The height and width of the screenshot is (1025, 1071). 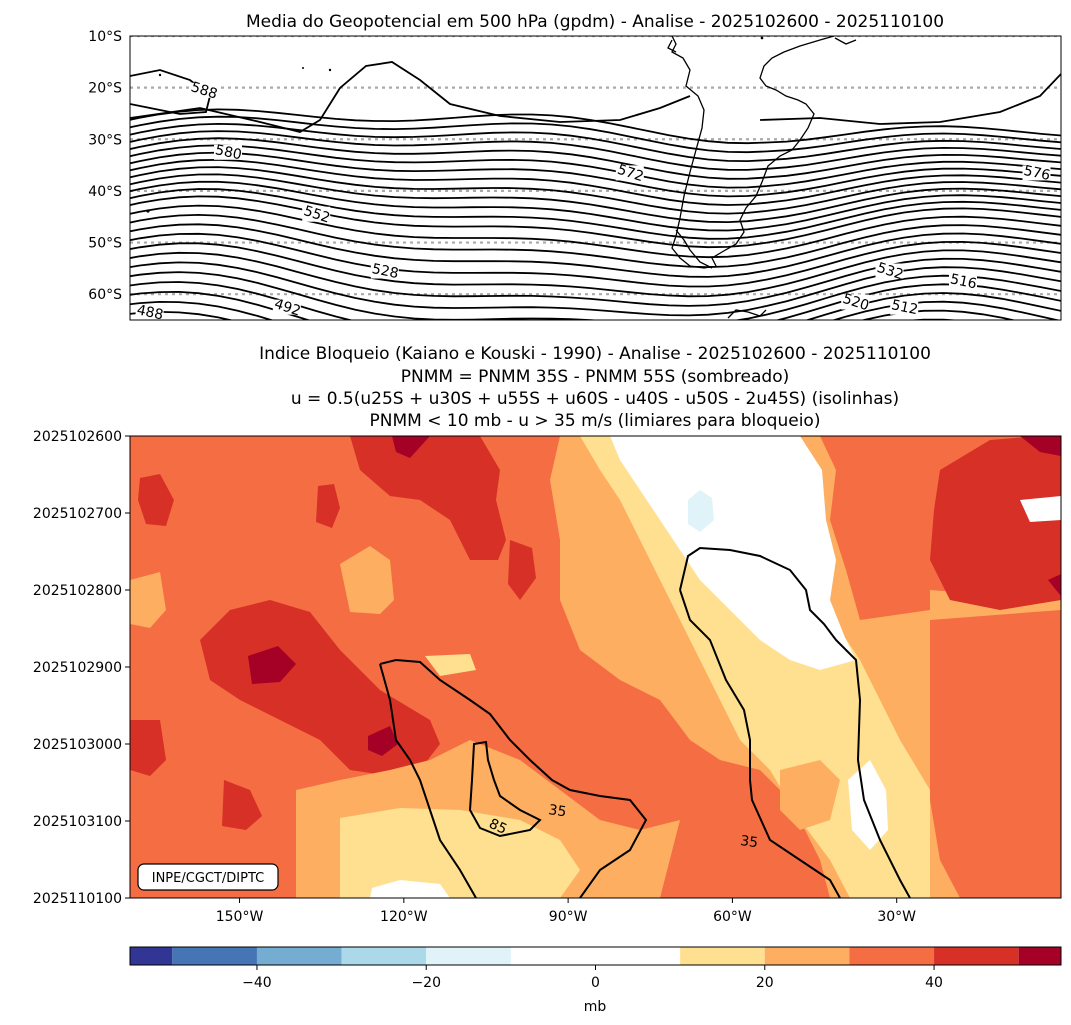 What do you see at coordinates (240, 917) in the screenshot?
I see `lon-tick-label: 150°W` at bounding box center [240, 917].